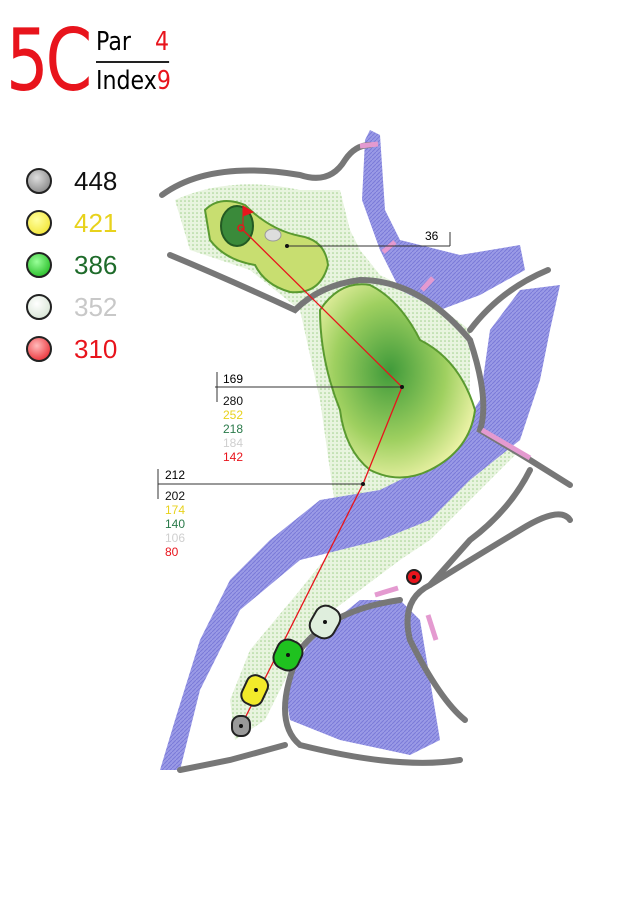 This screenshot has width=640, height=909. I want to click on tee-legend: 448 421 386 352 310, so click(71, 265).